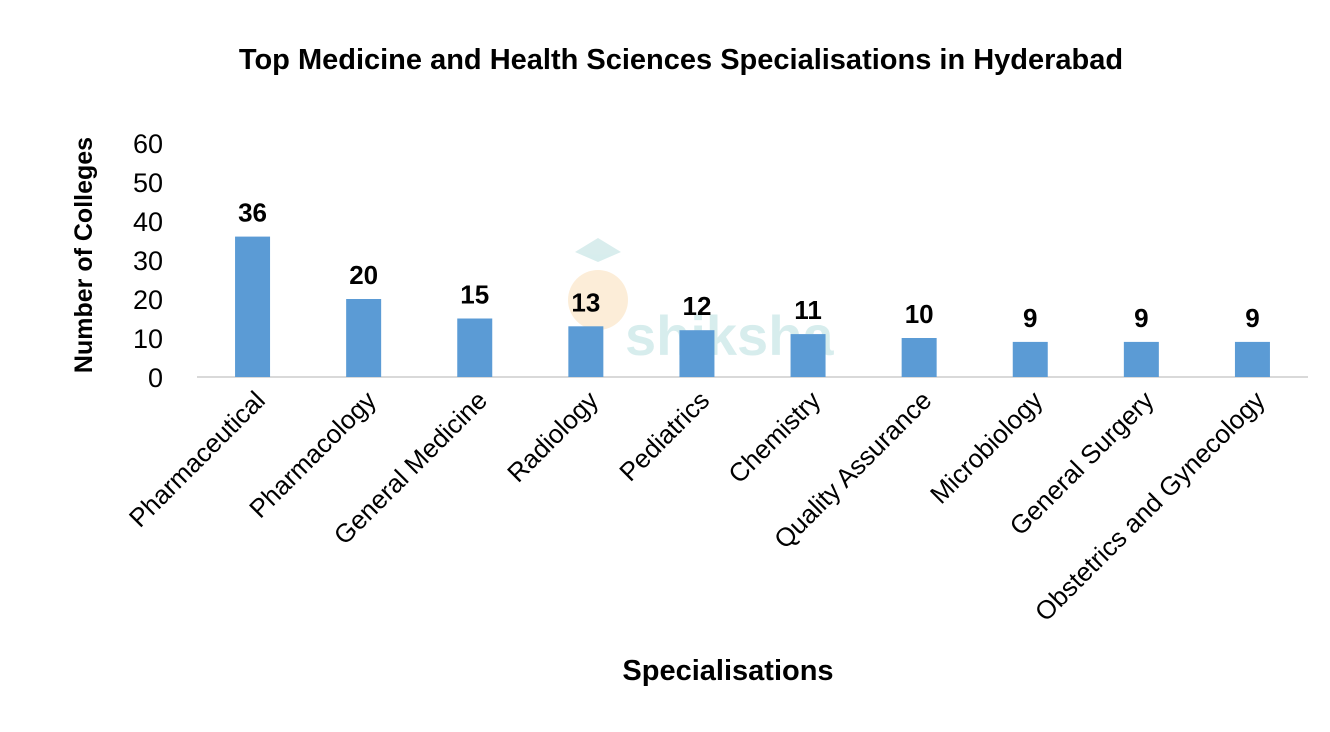  I want to click on data-label: 11, so click(808, 310).